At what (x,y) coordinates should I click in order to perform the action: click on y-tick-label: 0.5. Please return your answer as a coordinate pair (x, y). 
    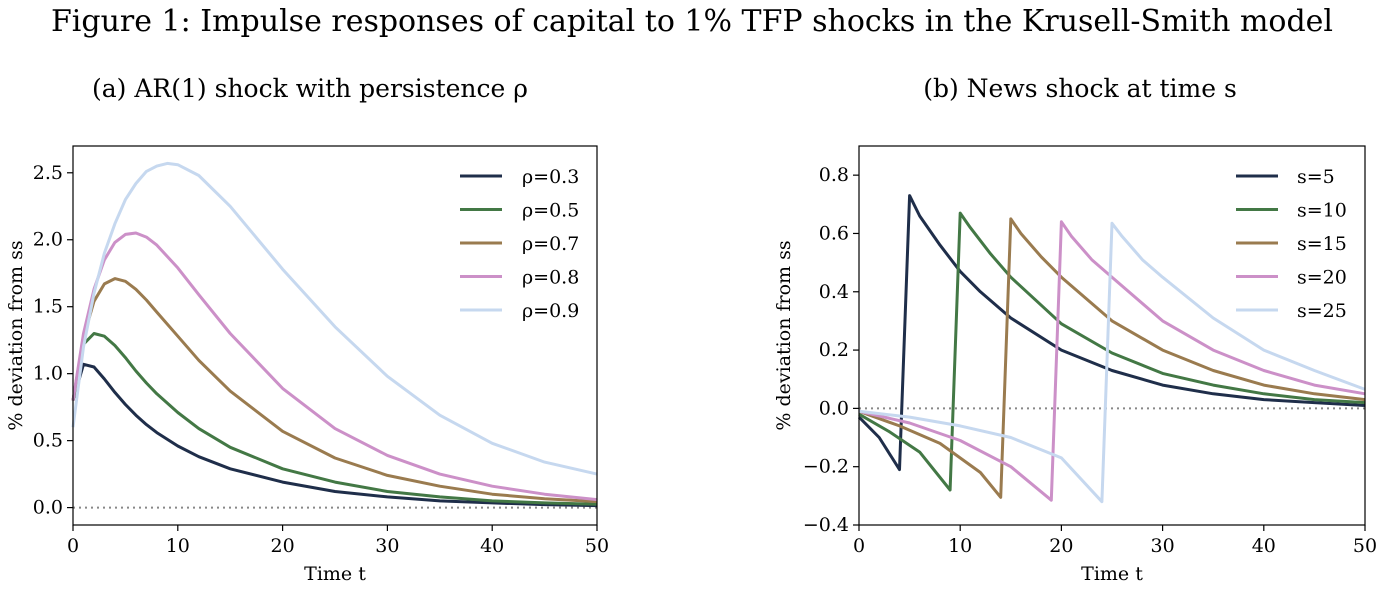
    Looking at the image, I should click on (48, 441).